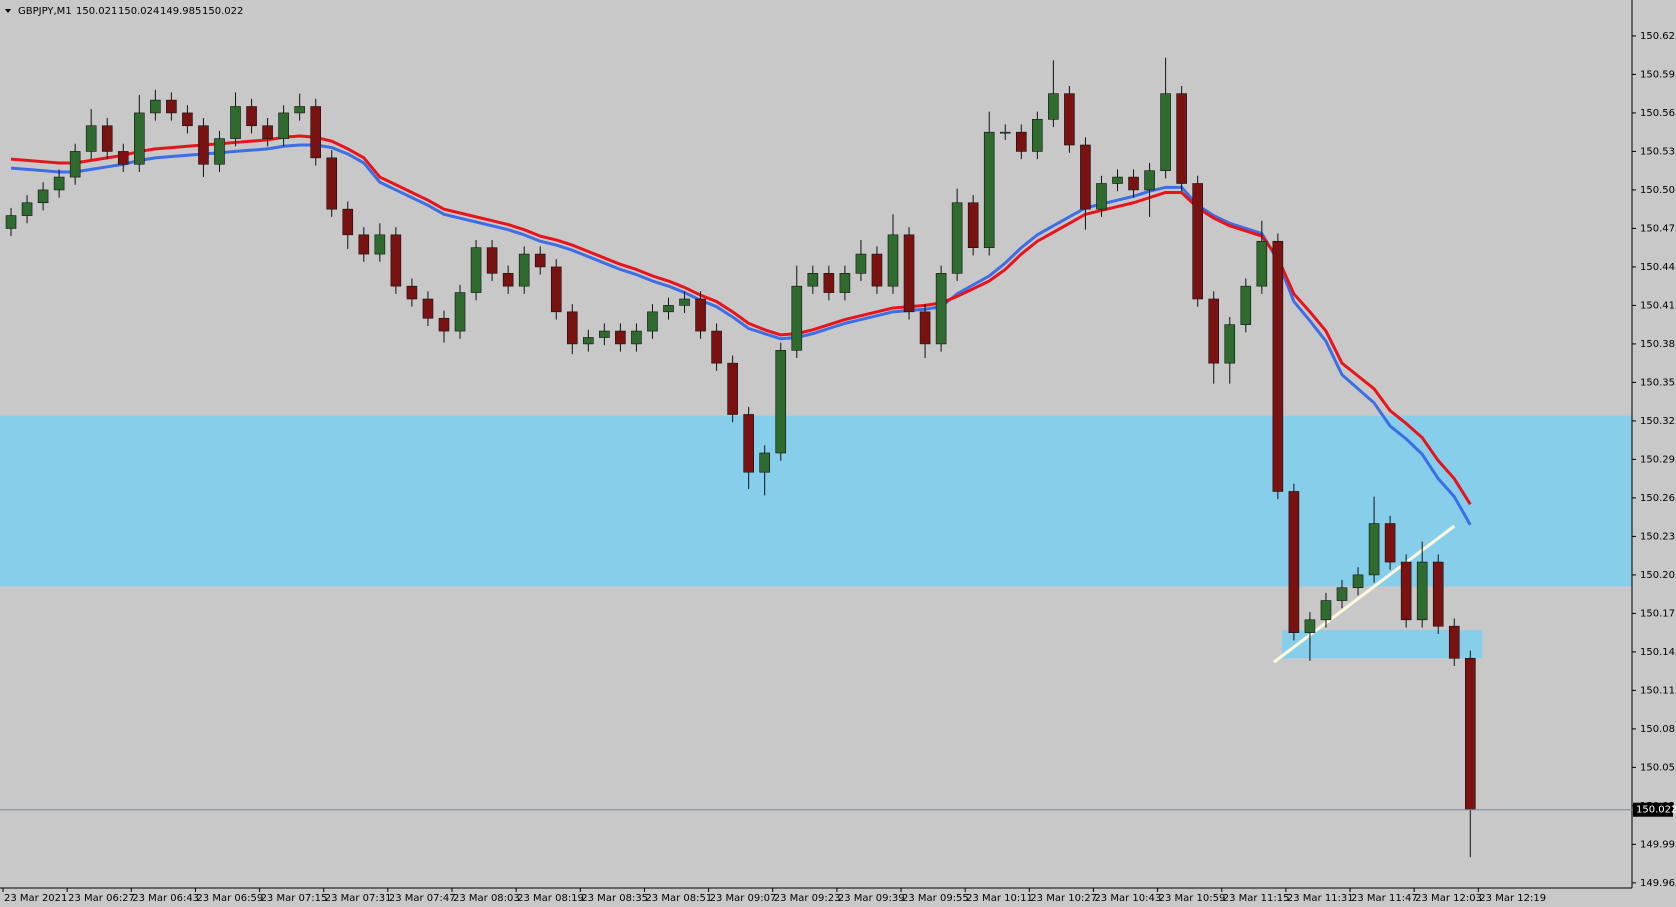 The image size is (1676, 907). Describe the element at coordinates (1658, 536) in the screenshot. I see `y-tick-label: 150.235` at that location.